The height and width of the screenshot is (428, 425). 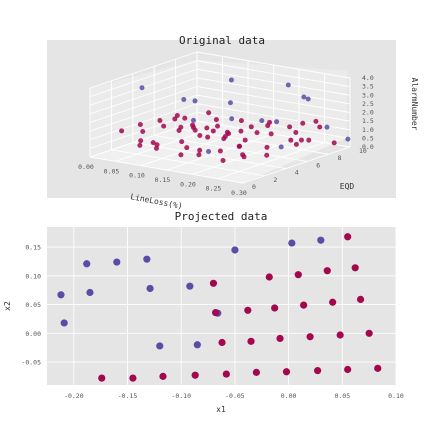 I want to click on plot3d-title: Original data, so click(x=222, y=40).